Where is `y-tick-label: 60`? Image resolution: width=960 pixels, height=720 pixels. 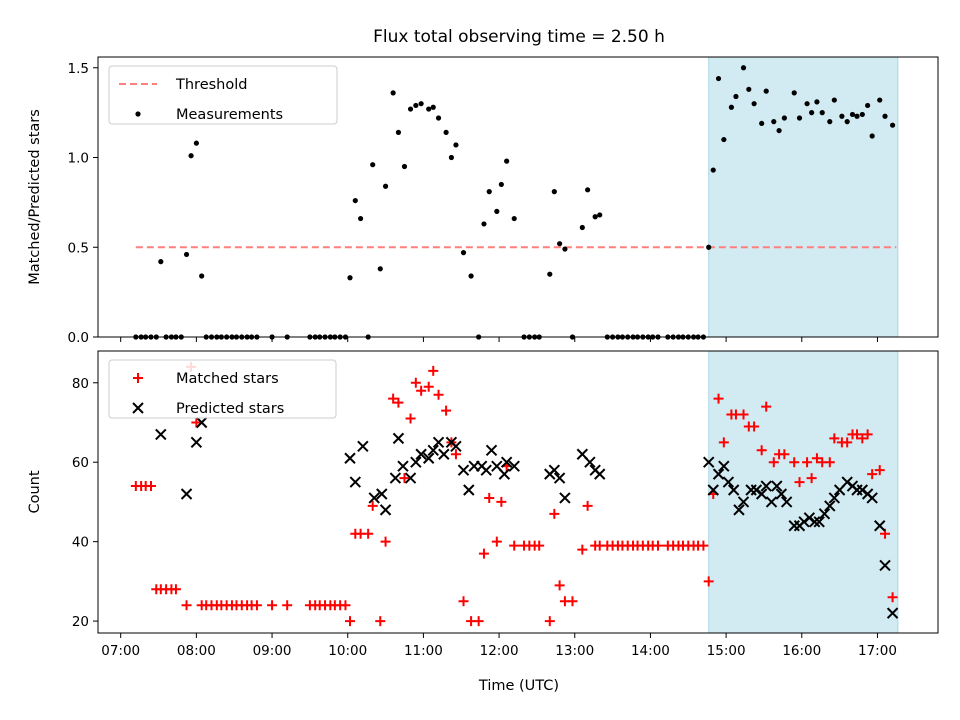 y-tick-label: 60 is located at coordinates (80, 463).